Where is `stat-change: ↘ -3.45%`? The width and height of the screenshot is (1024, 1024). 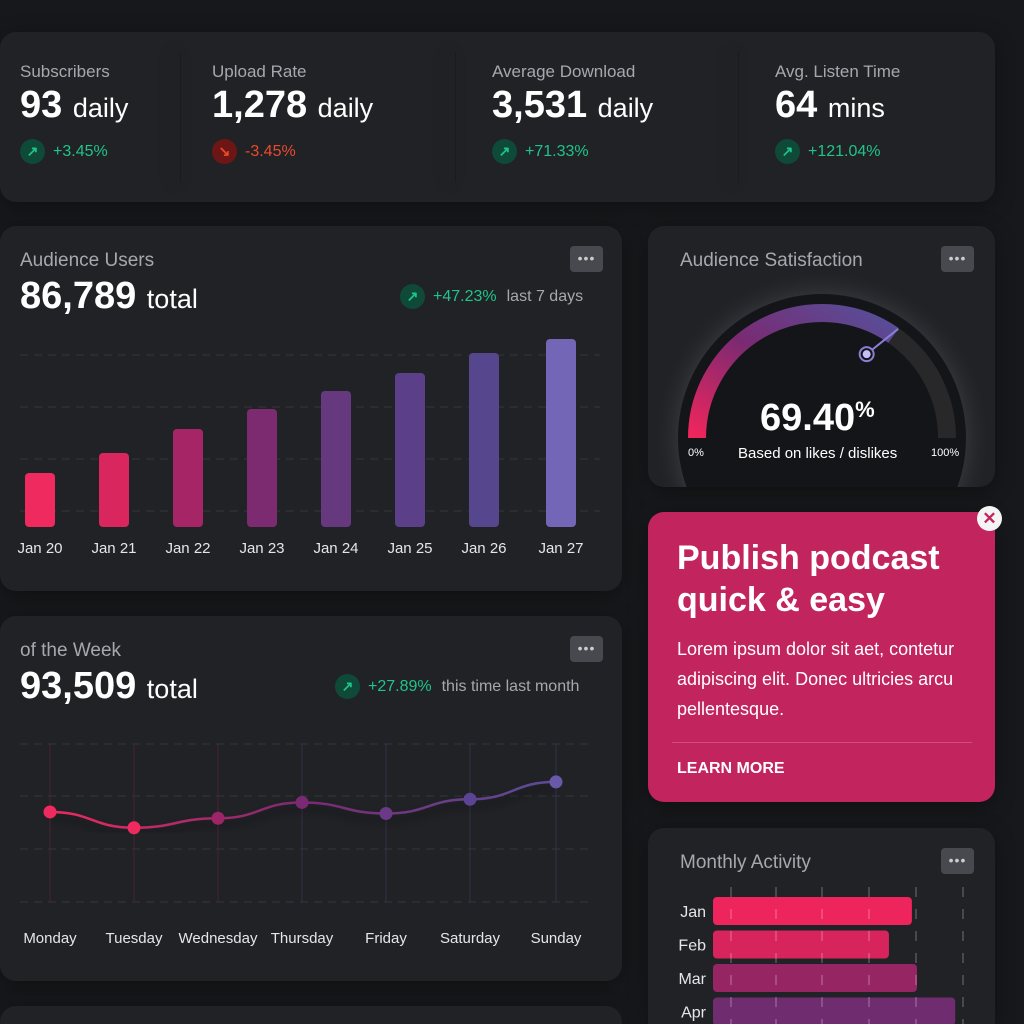 stat-change: ↘ -3.45% is located at coordinates (292, 151).